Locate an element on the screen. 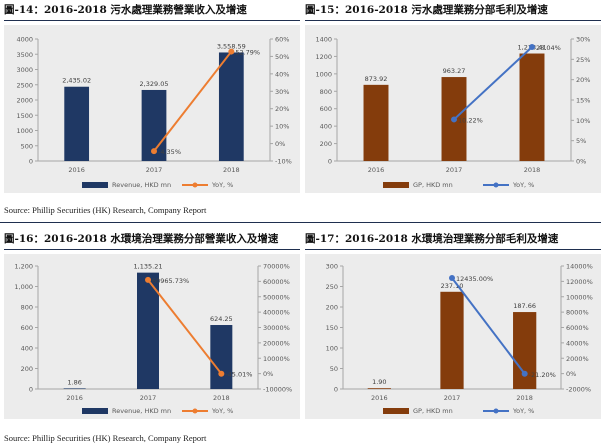 This screenshot has height=445, width=601. left-axis-tick-label: 500 is located at coordinates (27, 146).